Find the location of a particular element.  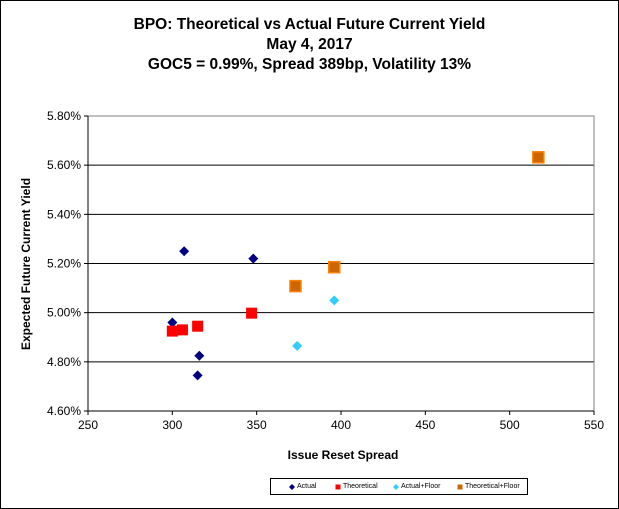

y-tick-label: 5.60% is located at coordinates (64, 165).